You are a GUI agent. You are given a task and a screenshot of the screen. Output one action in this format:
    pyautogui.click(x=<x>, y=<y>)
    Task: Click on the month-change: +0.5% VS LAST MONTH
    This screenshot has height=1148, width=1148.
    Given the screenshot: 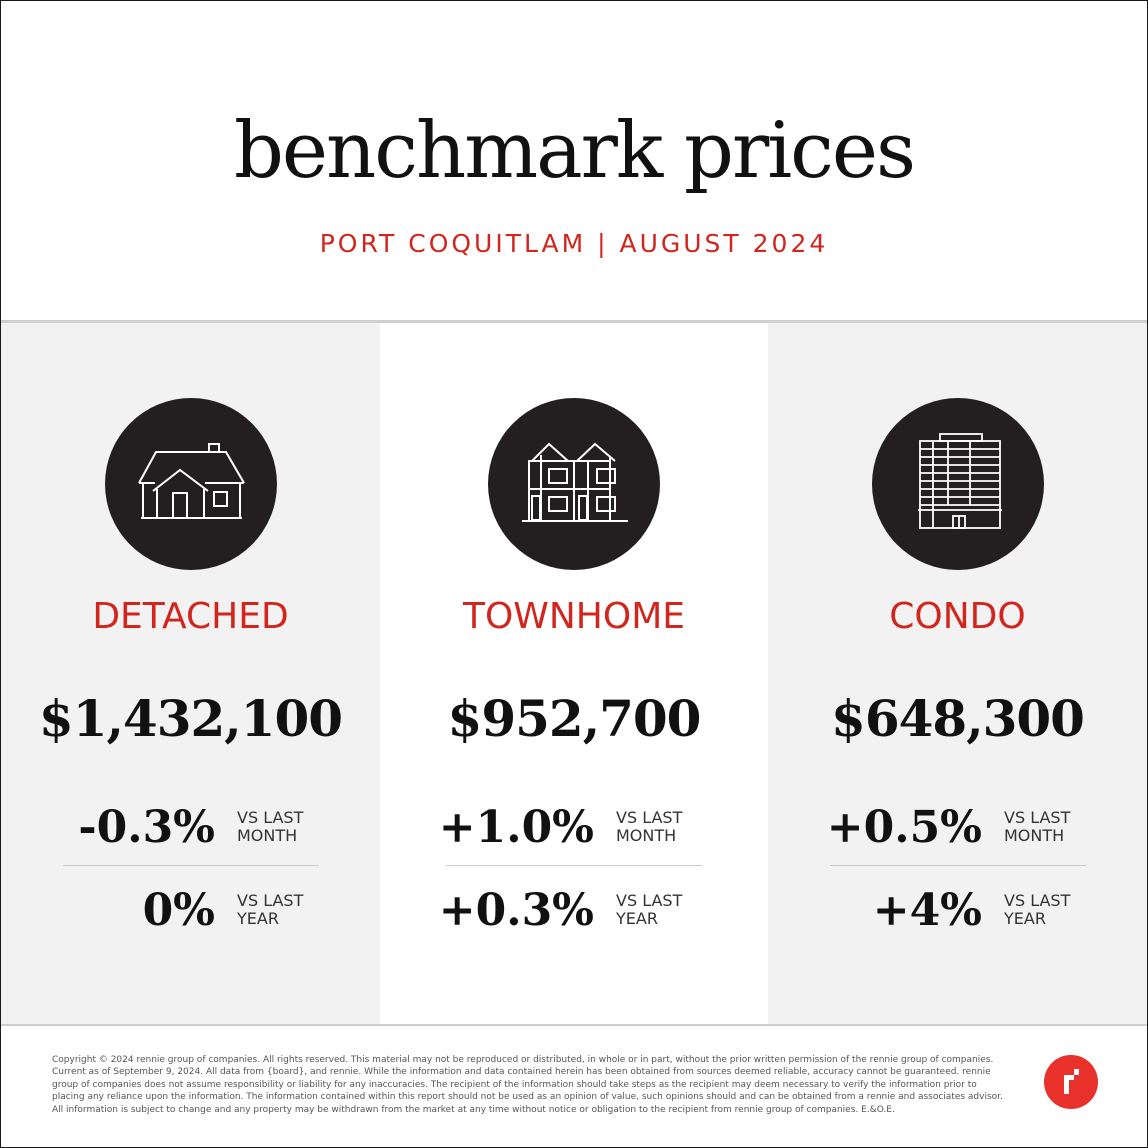 What is the action you would take?
    pyautogui.click(x=956, y=829)
    